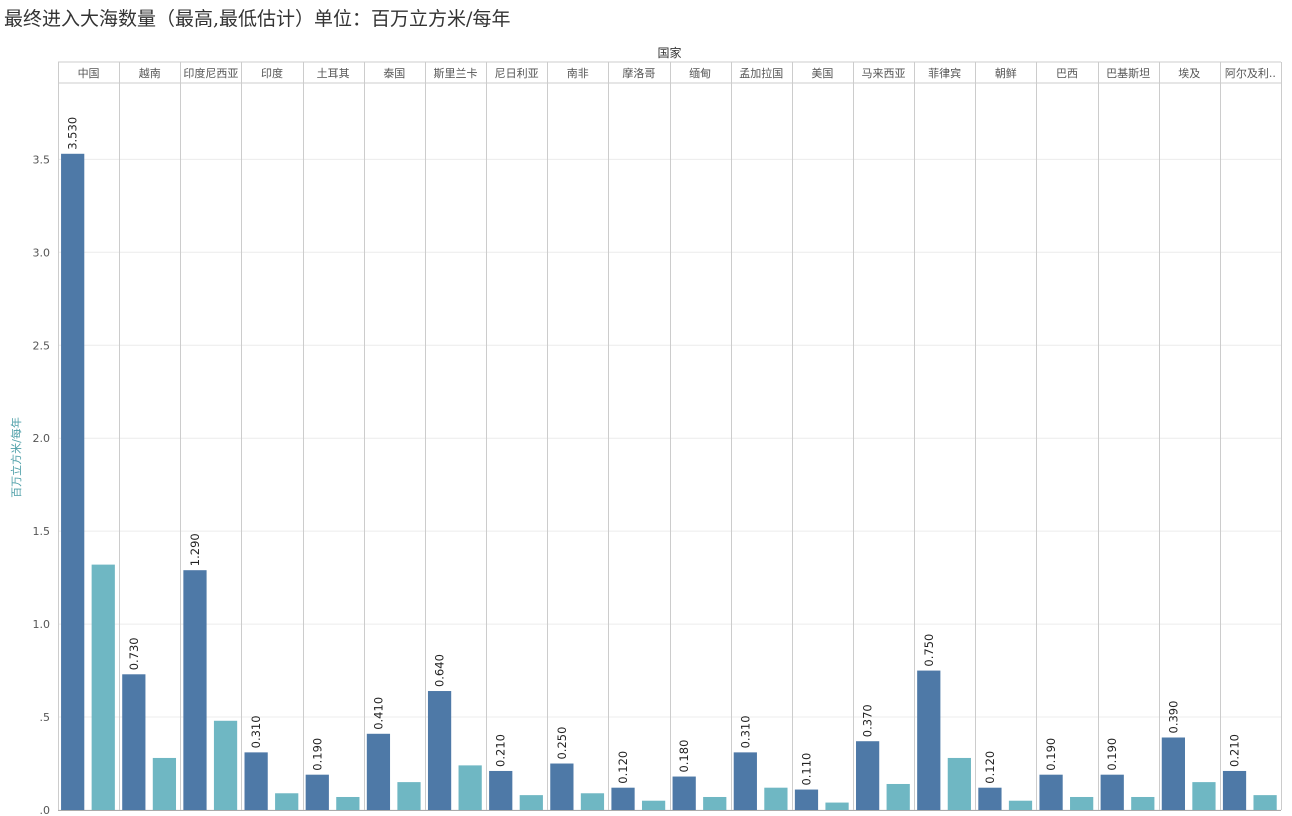  Describe the element at coordinates (42, 531) in the screenshot. I see `y-tick-label: 1.5` at that location.